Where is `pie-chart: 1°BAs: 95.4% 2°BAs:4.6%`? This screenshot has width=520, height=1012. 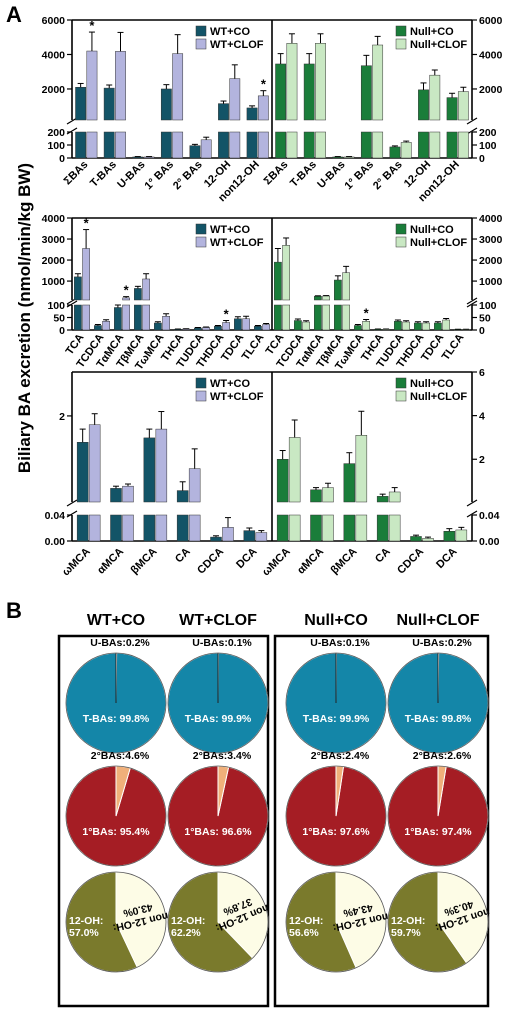 pie-chart: 1°BAs: 95.4% 2°BAs:4.6% is located at coordinates (116, 808).